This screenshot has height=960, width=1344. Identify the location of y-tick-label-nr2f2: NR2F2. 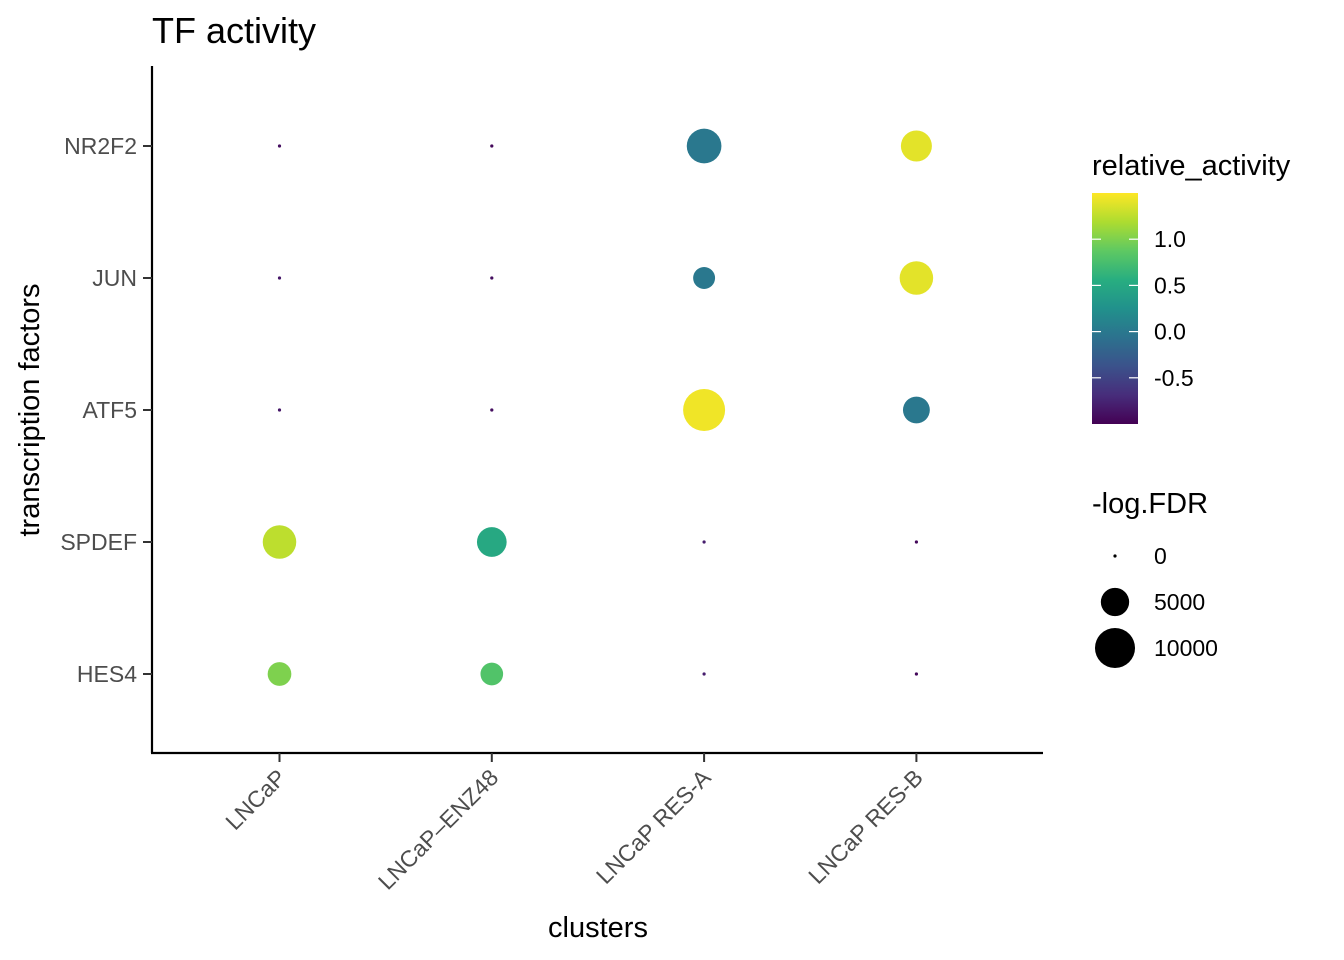
(100, 146).